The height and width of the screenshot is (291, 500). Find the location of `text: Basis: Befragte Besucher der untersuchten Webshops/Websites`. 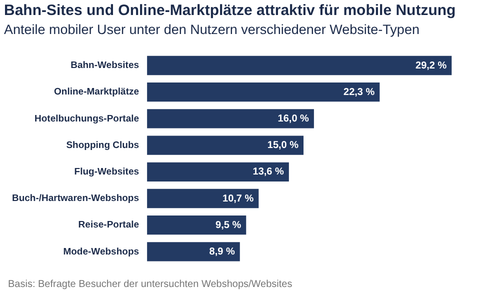

text: Basis: Befragte Besucher der untersuchten Webshops/Websites is located at coordinates (150, 284).